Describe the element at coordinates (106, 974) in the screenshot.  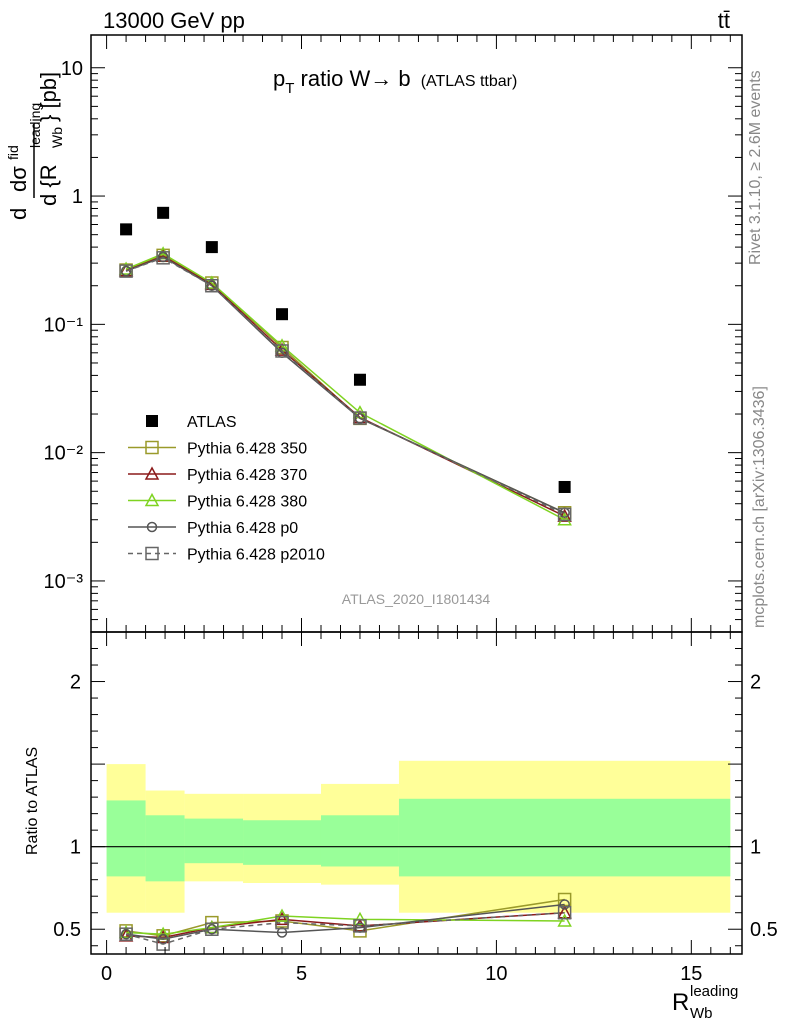
I see `x-tick-label: 0` at that location.